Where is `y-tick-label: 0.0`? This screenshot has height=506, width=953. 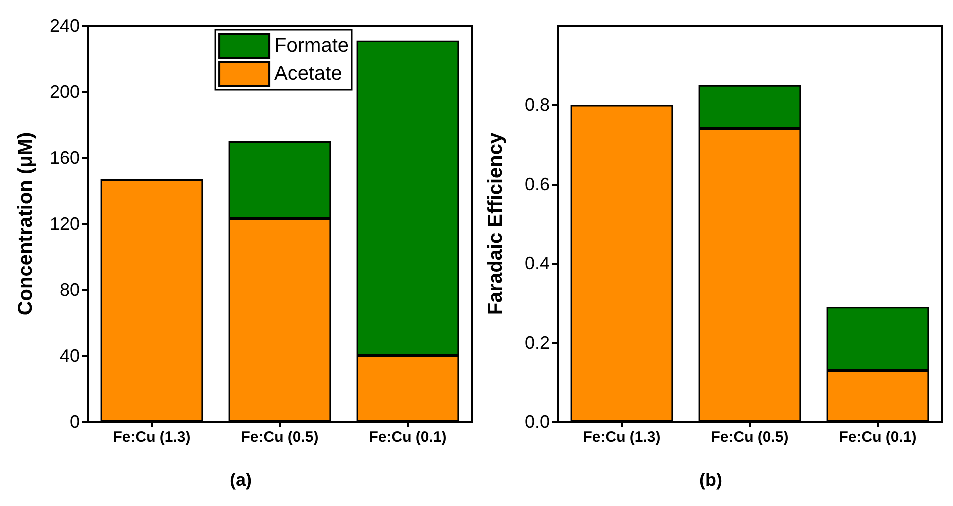
y-tick-label: 0.0 is located at coordinates (537, 422).